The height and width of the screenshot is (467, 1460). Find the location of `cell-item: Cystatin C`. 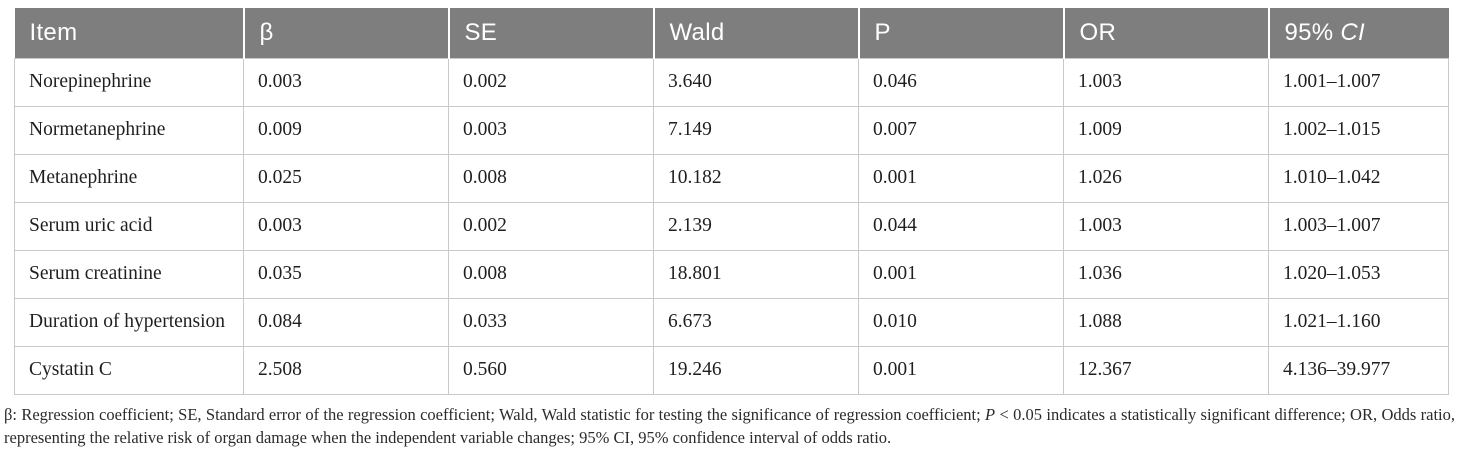

cell-item: Cystatin C is located at coordinates (129, 370).